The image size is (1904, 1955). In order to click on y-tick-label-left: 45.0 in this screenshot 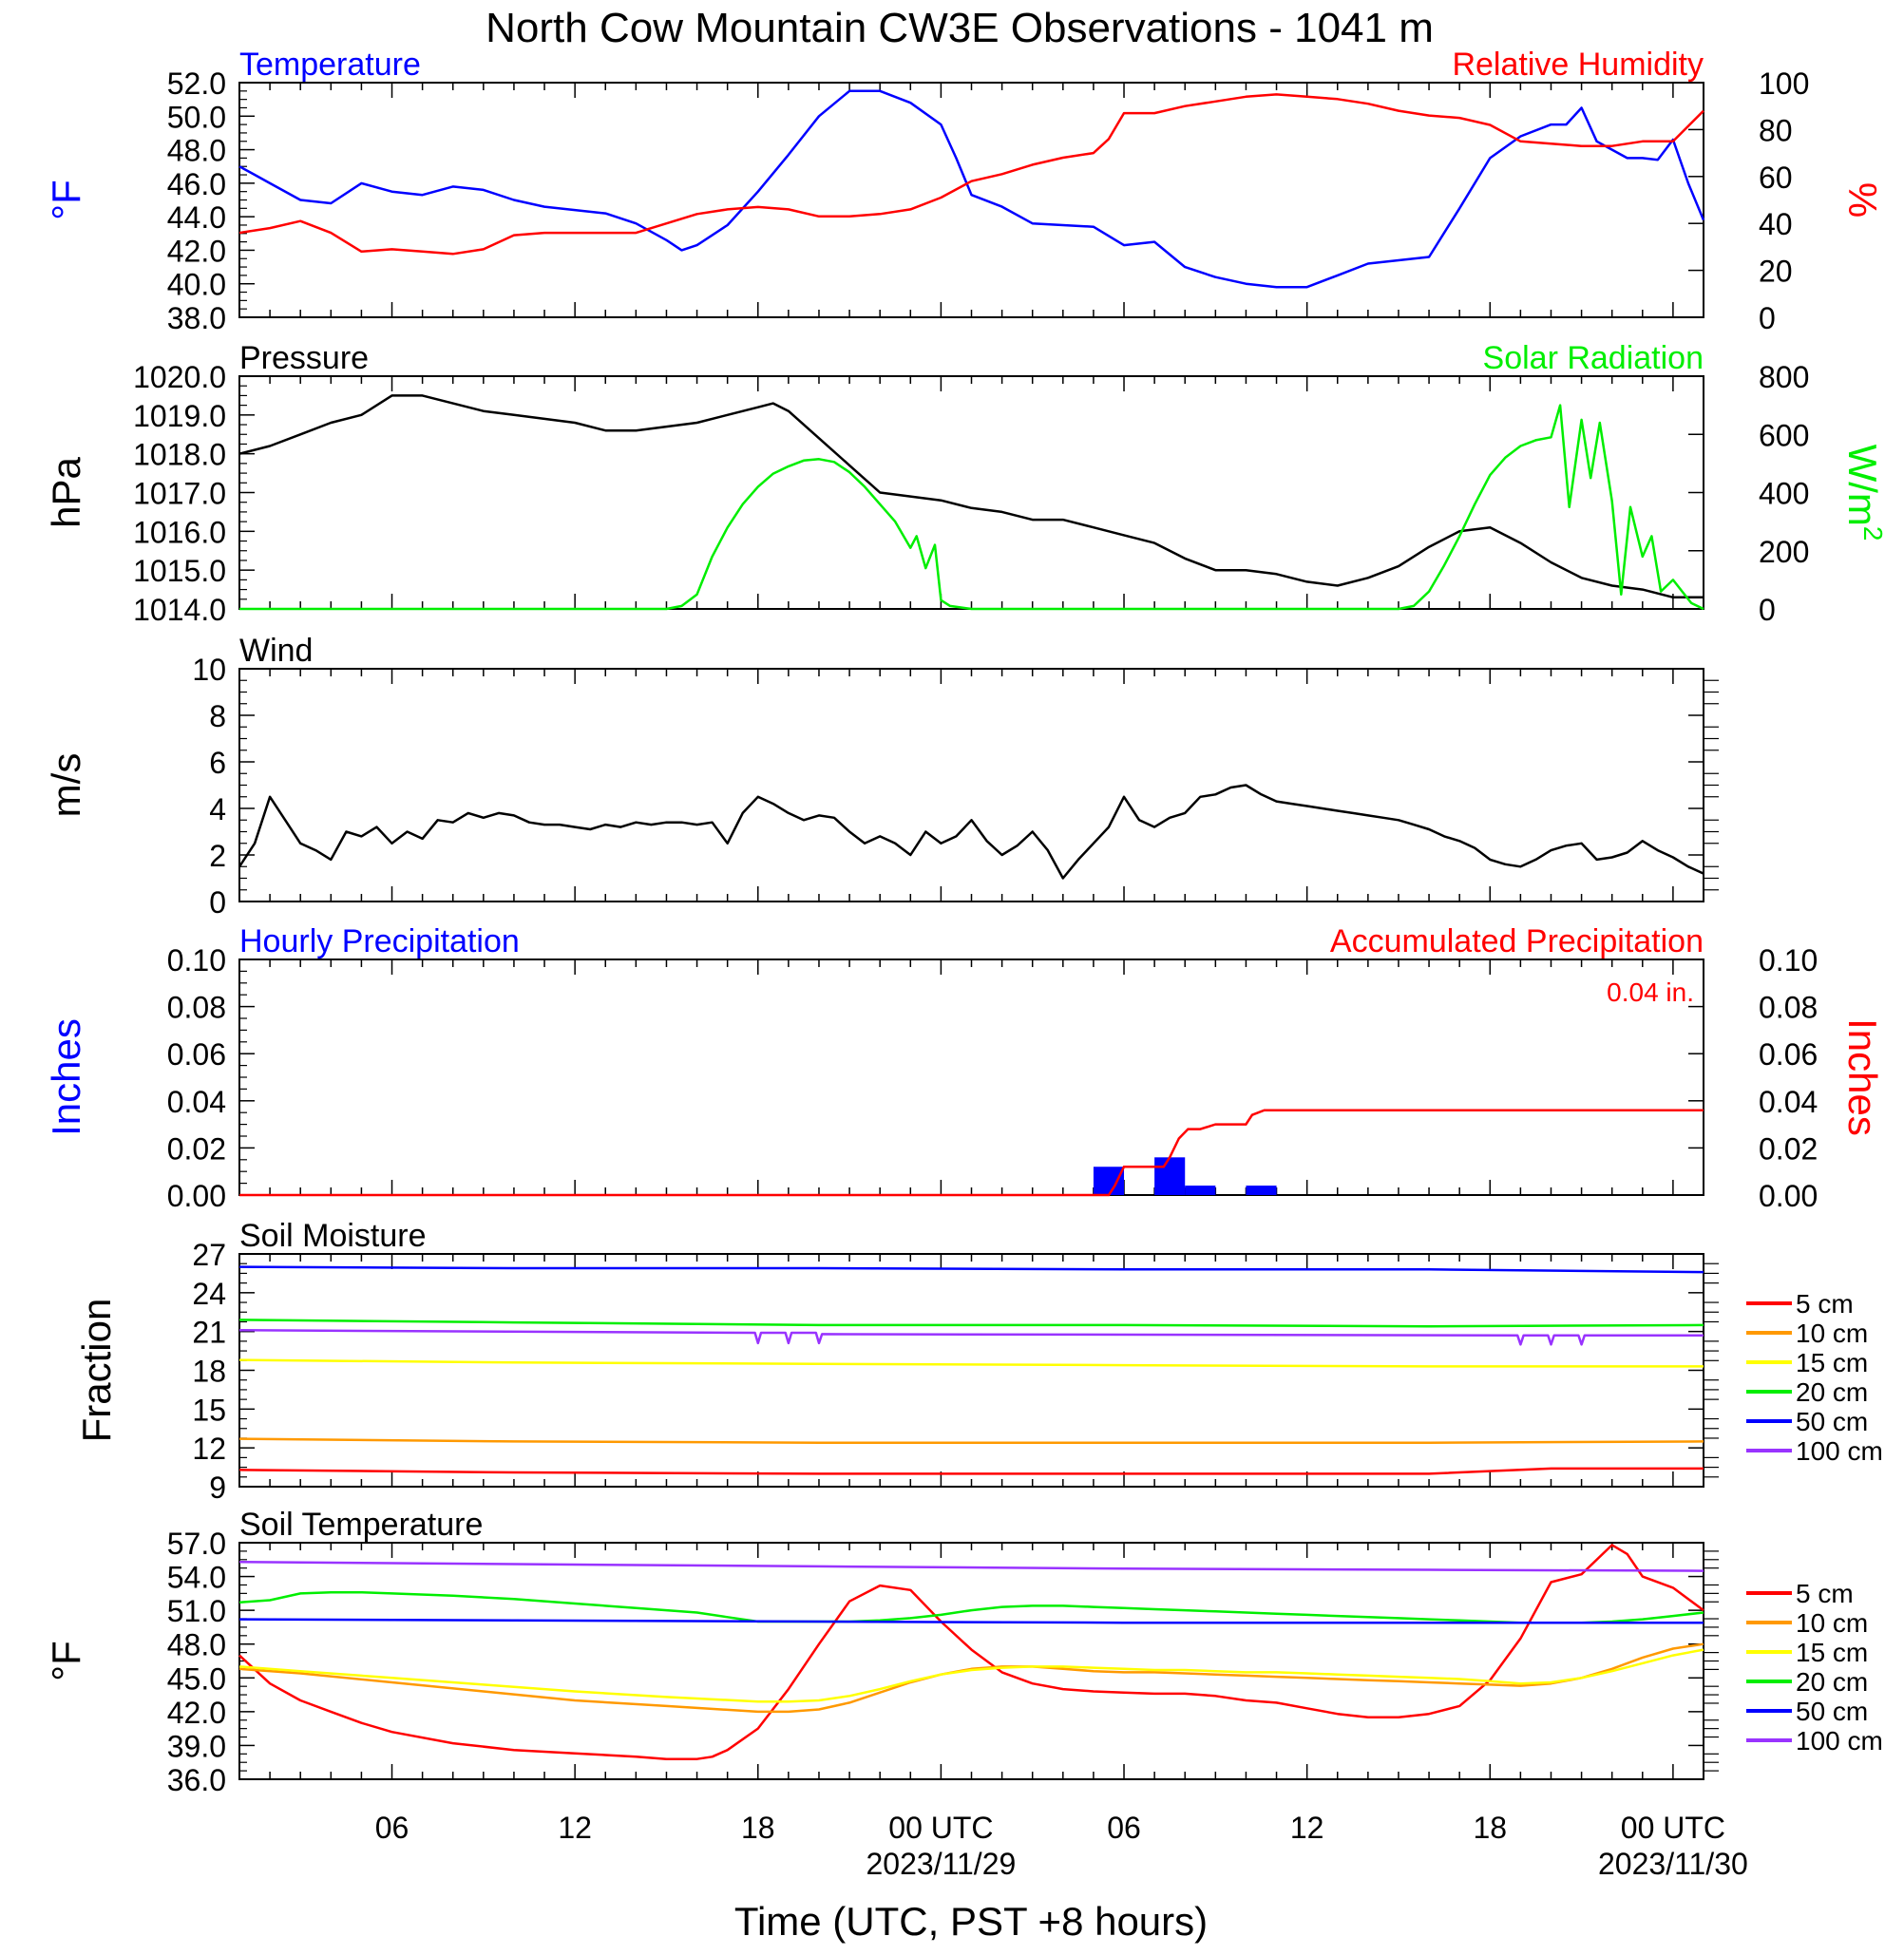, I will do `click(196, 1678)`.